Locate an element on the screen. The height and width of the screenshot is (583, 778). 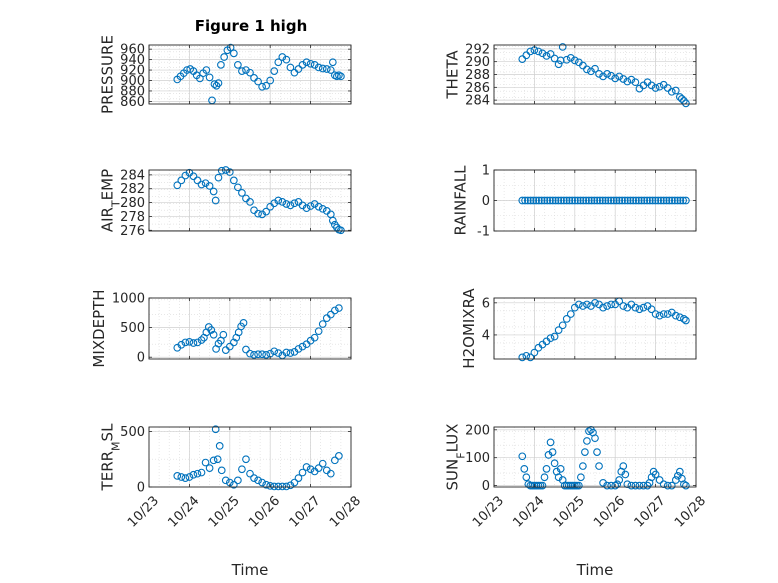
y-tick-label: 1 is located at coordinates (486, 171).